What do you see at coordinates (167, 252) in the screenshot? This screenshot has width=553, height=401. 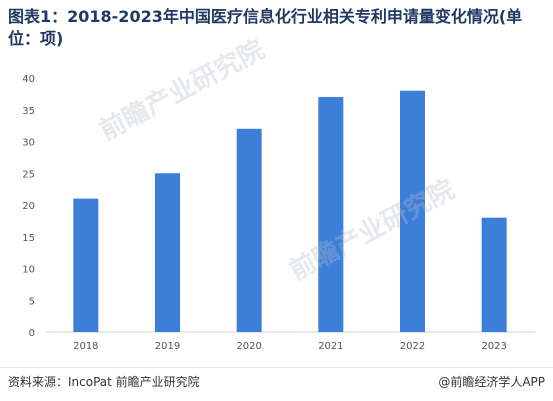 I see `bar-2019` at bounding box center [167, 252].